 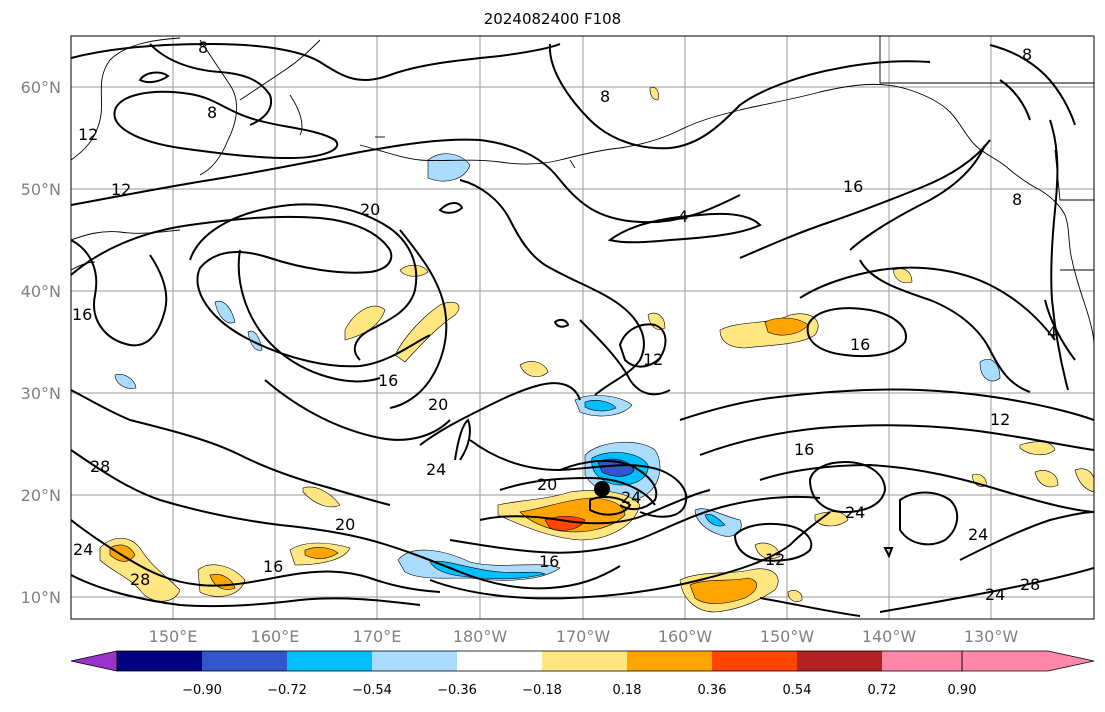 What do you see at coordinates (173, 636) in the screenshot?
I see `lon-label: 150°E` at bounding box center [173, 636].